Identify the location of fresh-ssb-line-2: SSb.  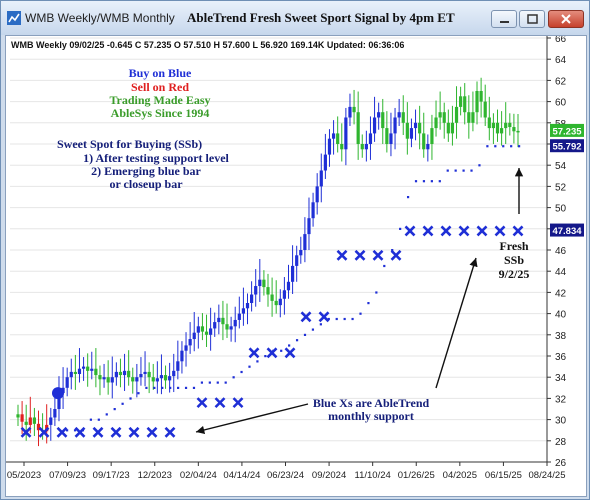
(514, 260).